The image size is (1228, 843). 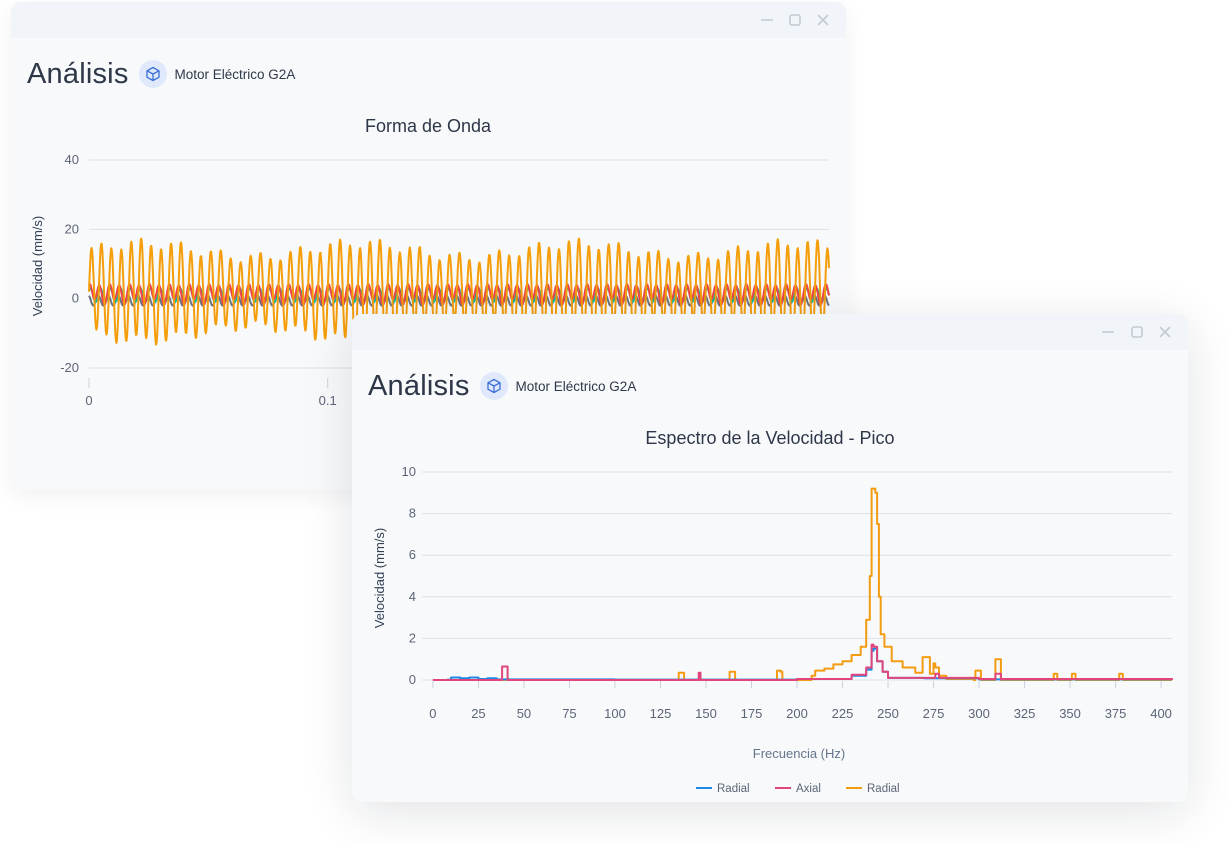 What do you see at coordinates (428, 126) in the screenshot?
I see `chart-title: Forma de Onda` at bounding box center [428, 126].